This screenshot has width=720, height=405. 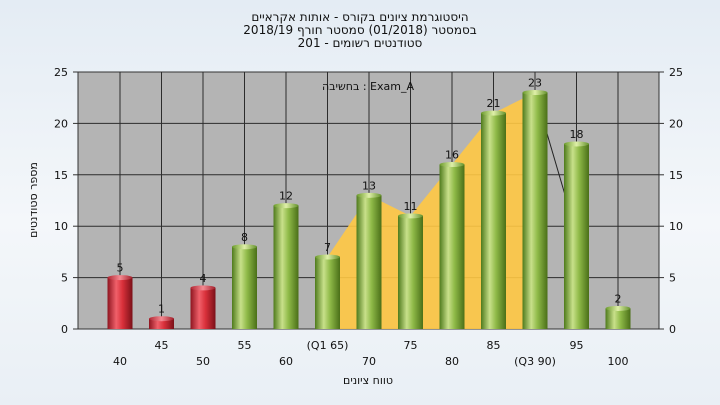 I want to click on x-tick-label: 40, so click(x=120, y=361).